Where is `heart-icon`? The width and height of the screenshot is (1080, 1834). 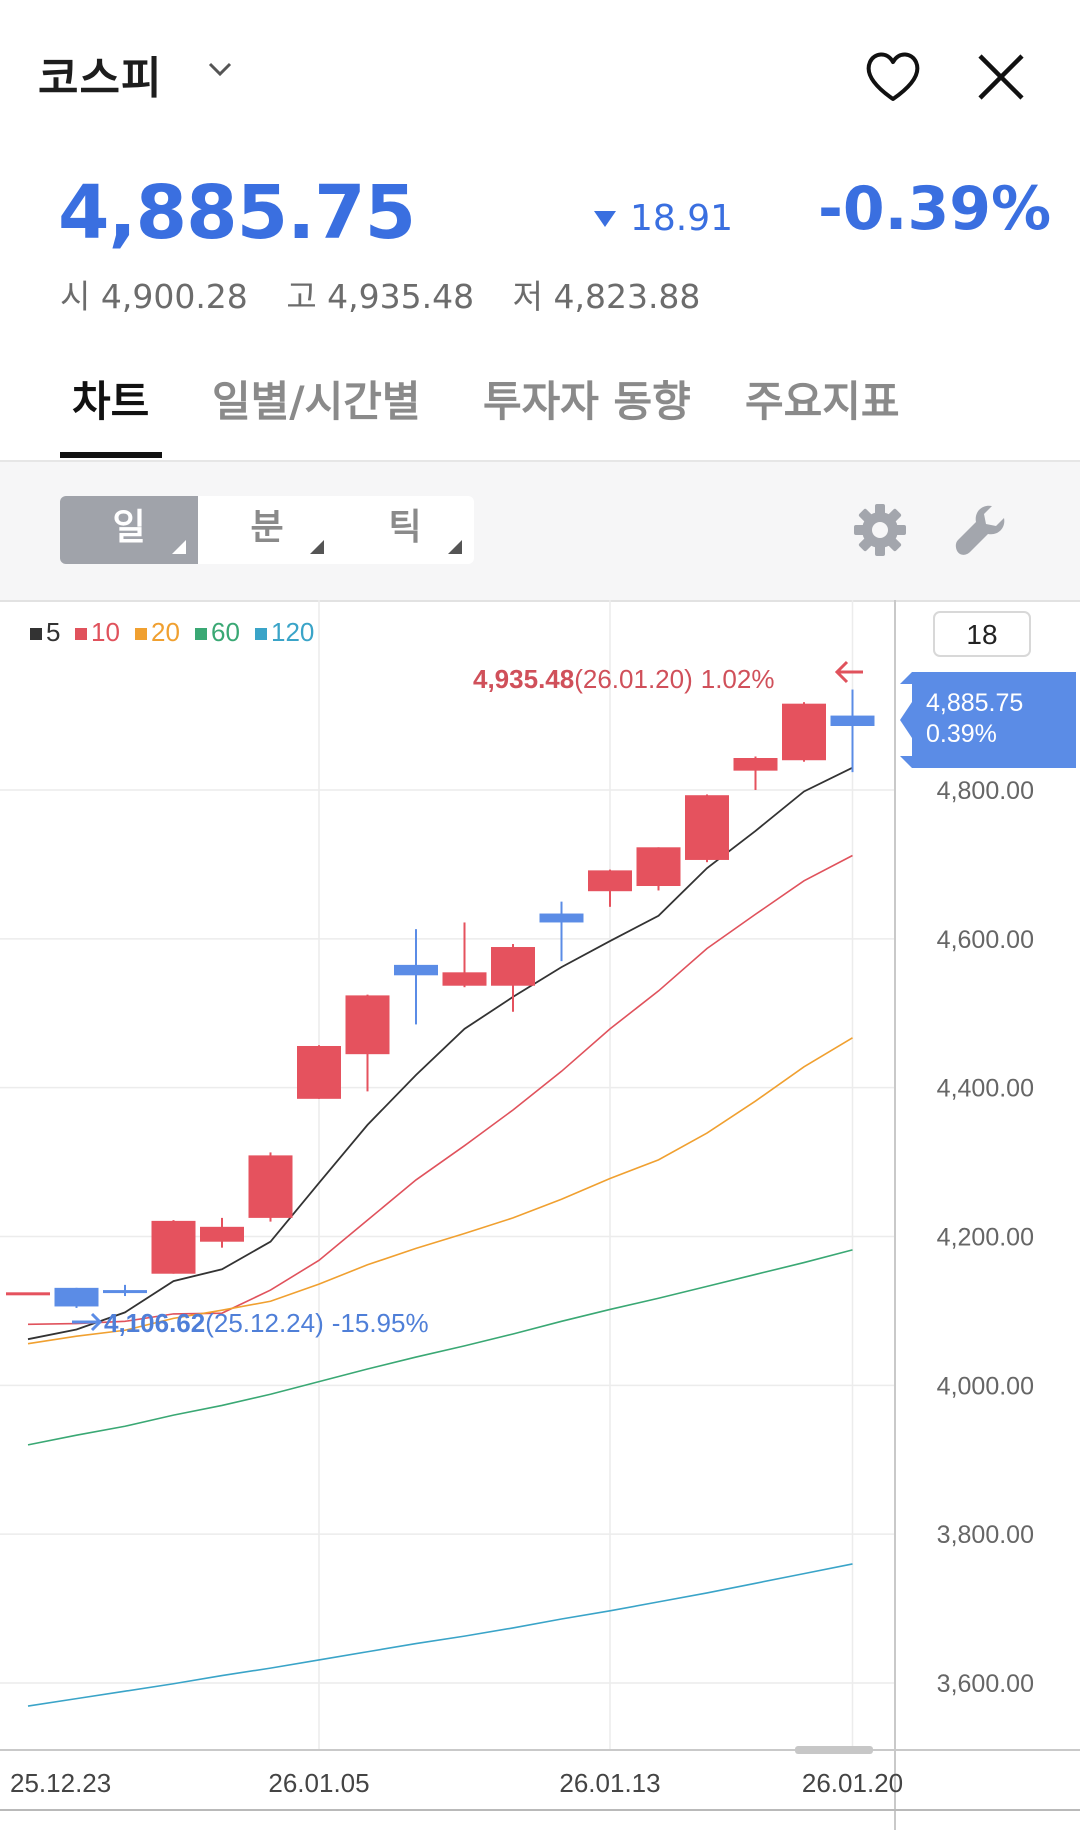 heart-icon is located at coordinates (893, 76).